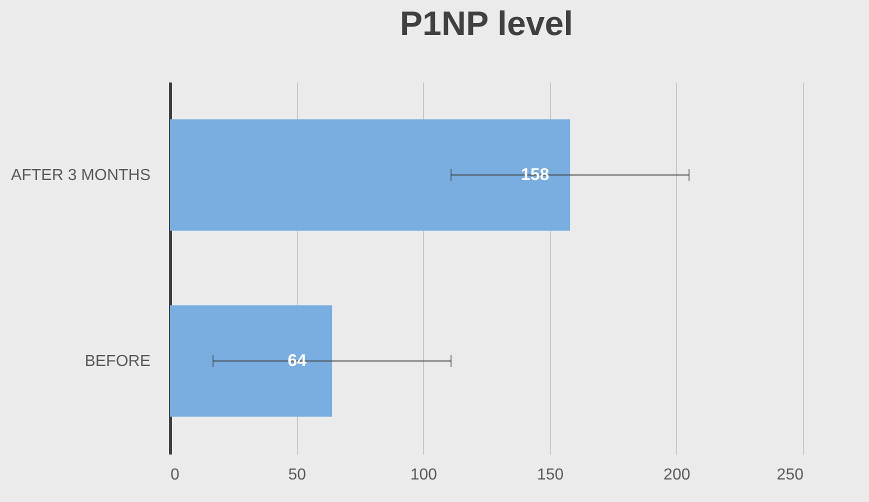  Describe the element at coordinates (550, 475) in the screenshot. I see `x-tick-label: 150` at that location.